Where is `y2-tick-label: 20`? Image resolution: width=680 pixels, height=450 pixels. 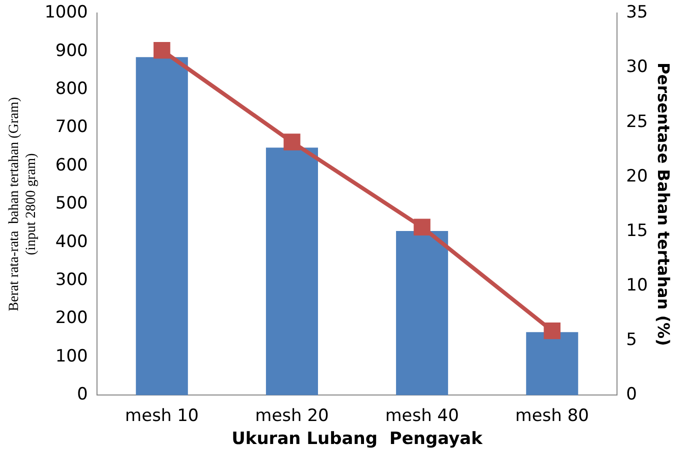 y2-tick-label: 20 is located at coordinates (637, 176).